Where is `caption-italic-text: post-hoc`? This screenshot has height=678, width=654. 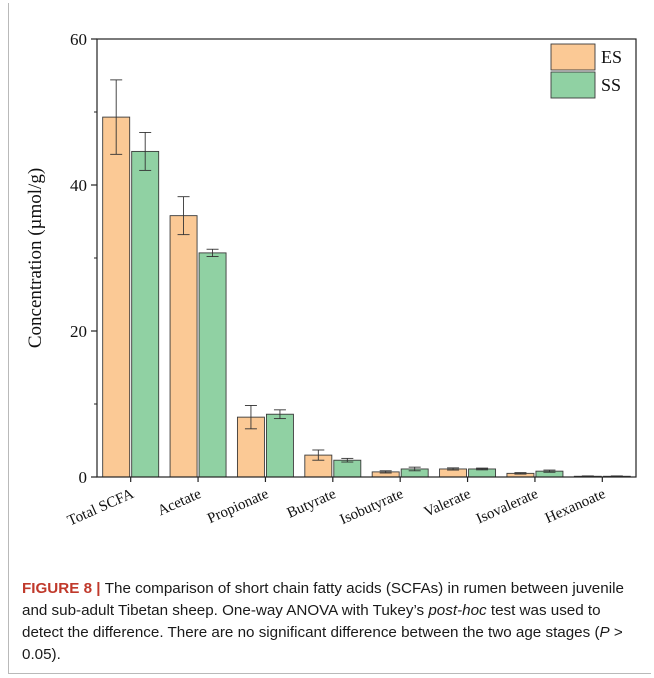
caption-italic-text: post-hoc is located at coordinates (457, 610).